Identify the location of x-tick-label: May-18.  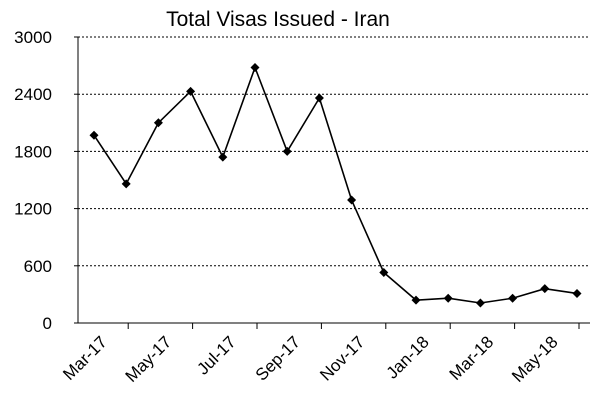
(535, 359).